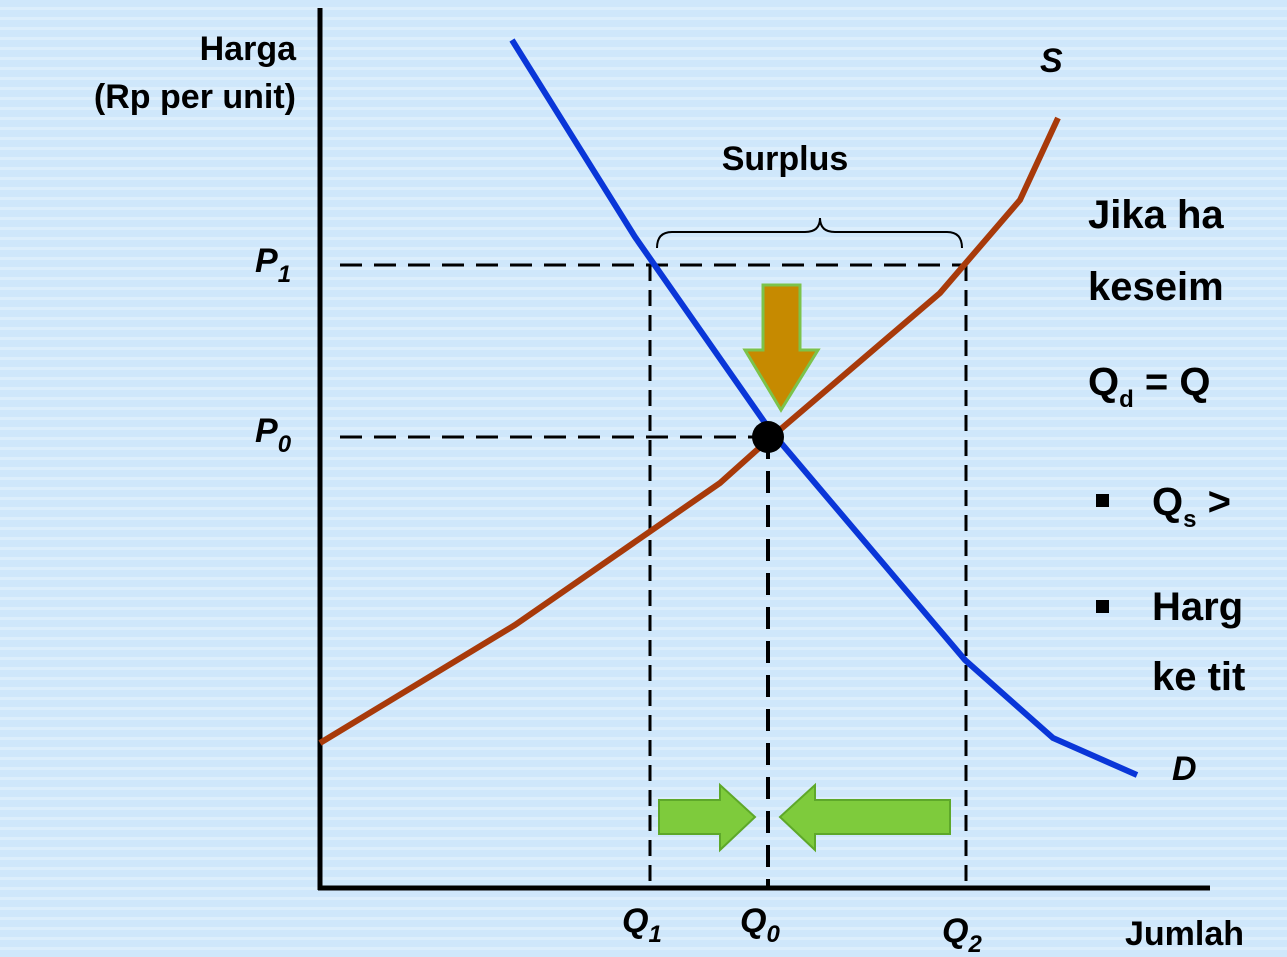 Image resolution: width=1287 pixels, height=957 pixels. I want to click on eq-sub: d, so click(1126, 399).